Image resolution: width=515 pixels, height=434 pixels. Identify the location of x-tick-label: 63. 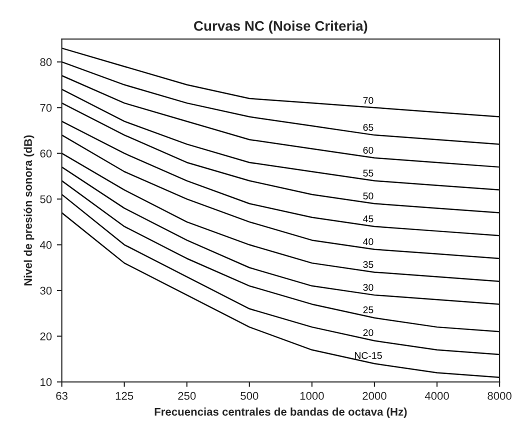
(62, 396).